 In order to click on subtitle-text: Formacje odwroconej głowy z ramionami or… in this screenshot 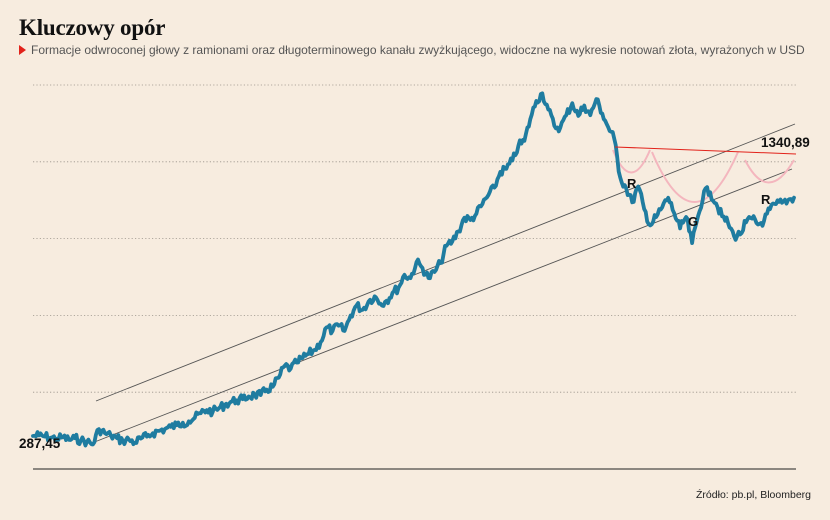, I will do `click(418, 50)`.